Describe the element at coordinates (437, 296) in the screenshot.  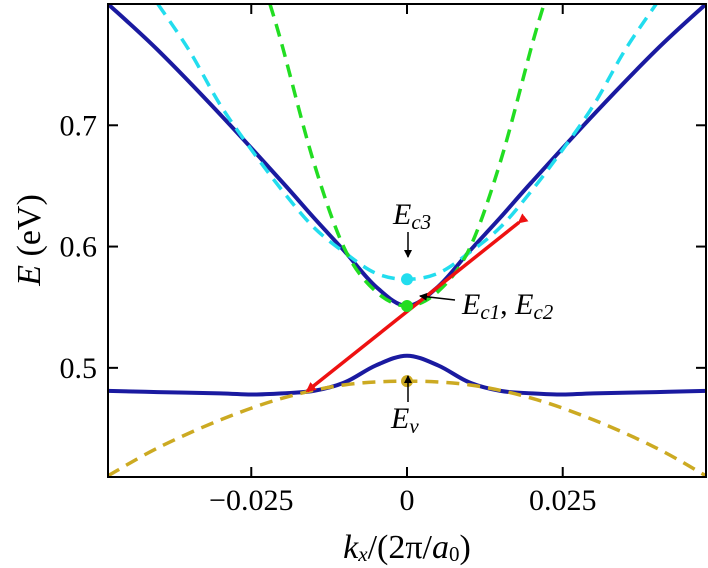
I see `annotation-ec12-arrow` at that location.